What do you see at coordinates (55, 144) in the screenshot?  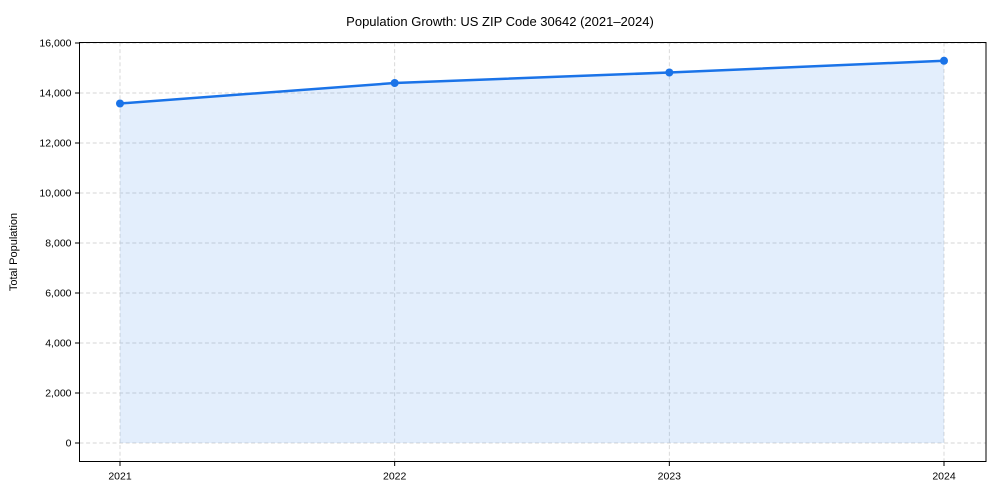 I see `y-tick-label: 12,000` at bounding box center [55, 144].